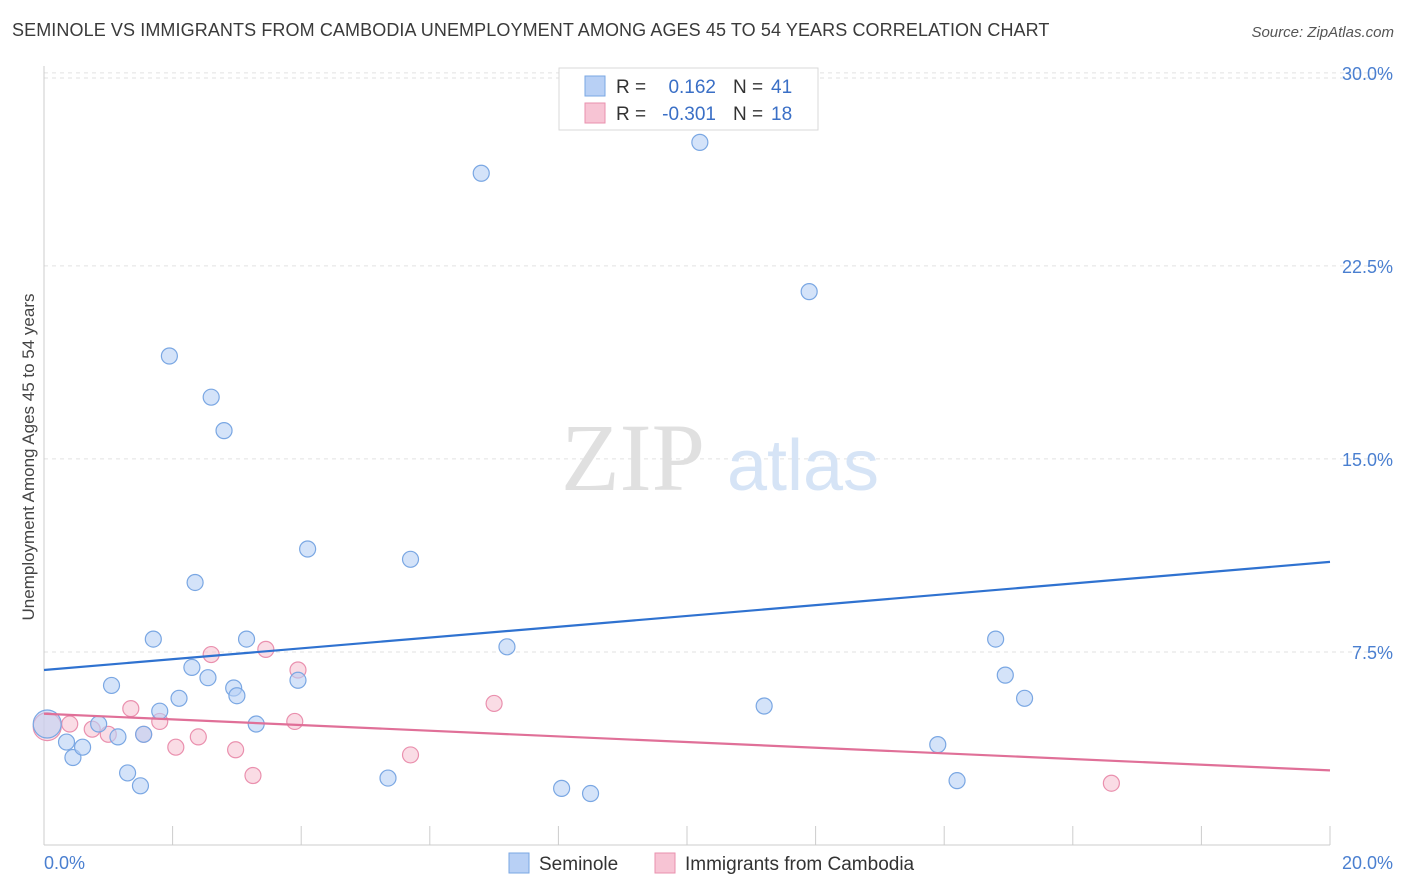 This screenshot has width=1406, height=892. I want to click on bottom-legend-swatch-seminole, so click(519, 863).